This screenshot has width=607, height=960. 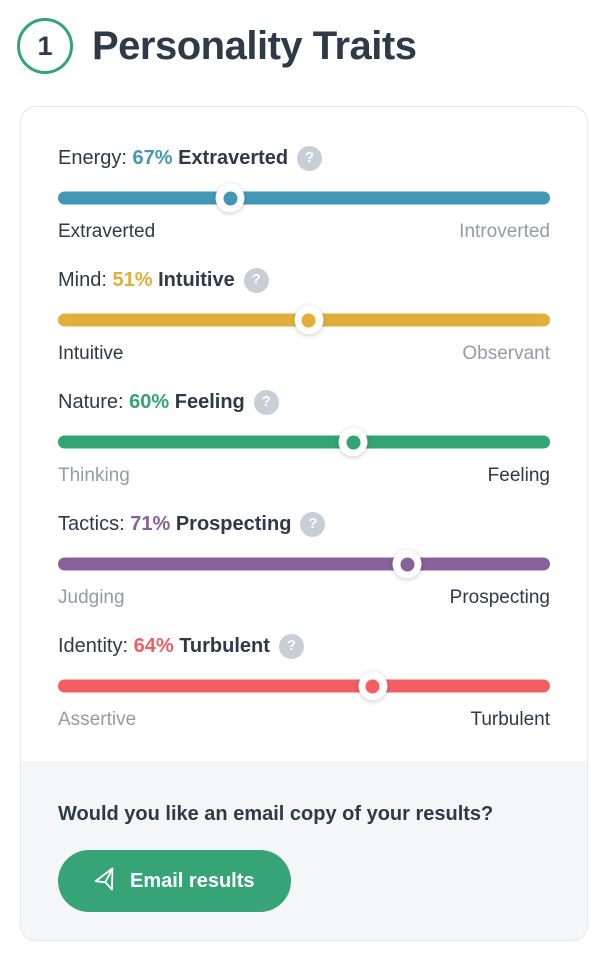 I want to click on trait-title: Nature: 60% Feeling ?, so click(x=304, y=402).